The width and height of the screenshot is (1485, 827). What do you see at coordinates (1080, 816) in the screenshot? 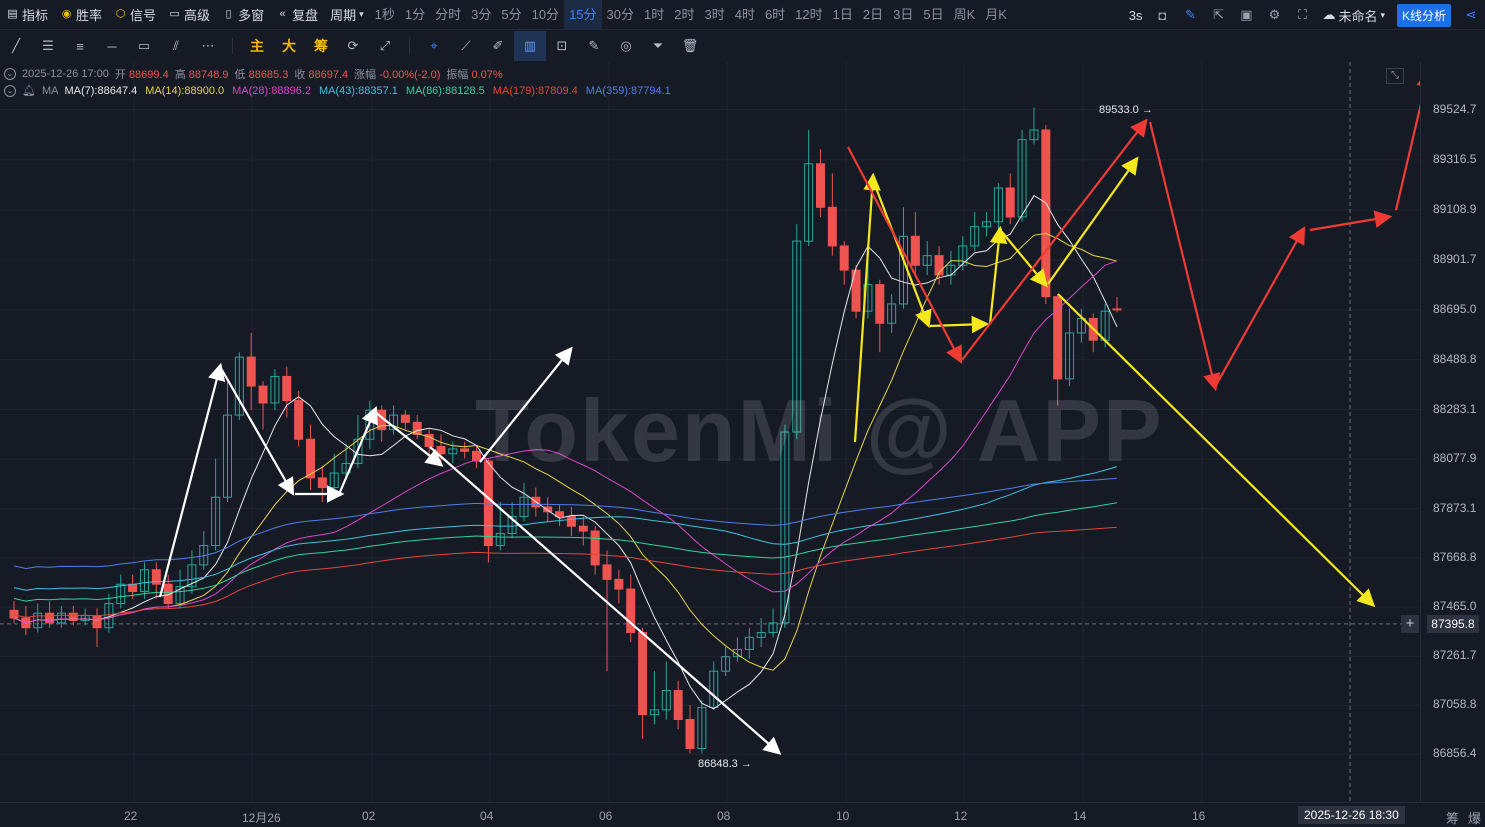
I see `time-tick: 14` at bounding box center [1080, 816].